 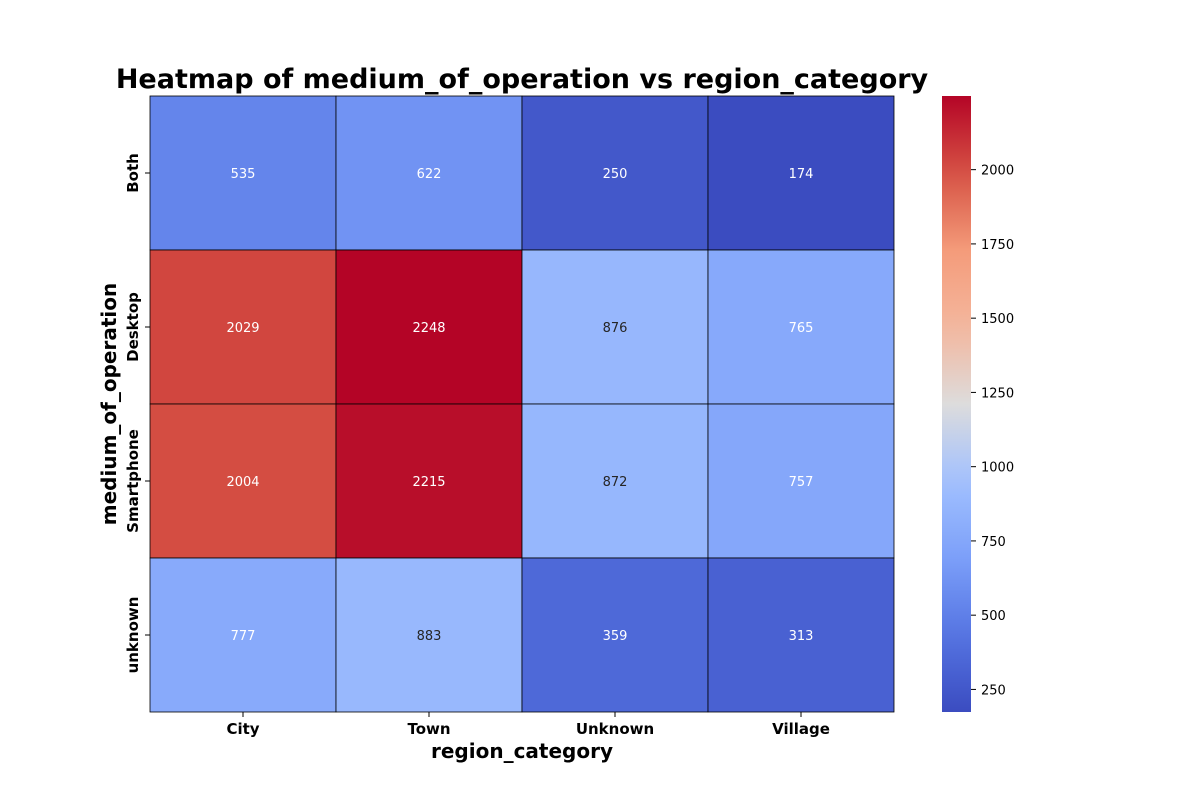 I want to click on cell-value-label: 2248, so click(x=428, y=328).